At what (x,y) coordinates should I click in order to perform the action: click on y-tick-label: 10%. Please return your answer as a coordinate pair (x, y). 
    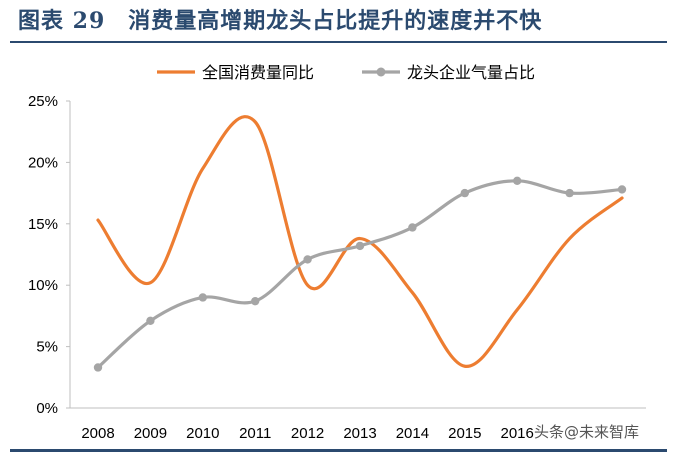
    Looking at the image, I should click on (43, 285).